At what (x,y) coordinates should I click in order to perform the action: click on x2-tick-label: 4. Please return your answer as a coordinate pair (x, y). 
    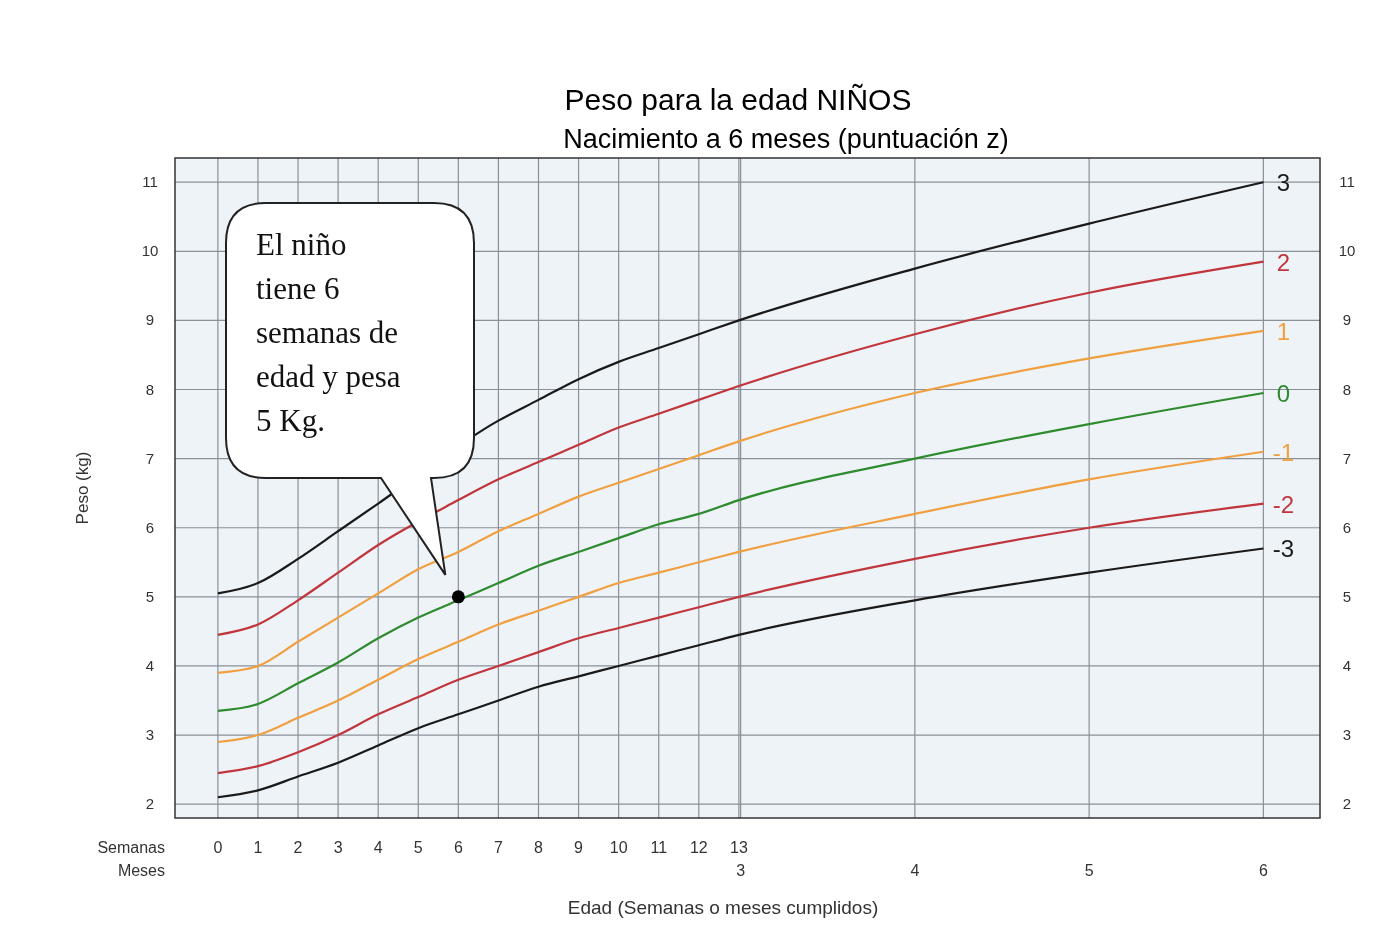
    Looking at the image, I should click on (915, 870).